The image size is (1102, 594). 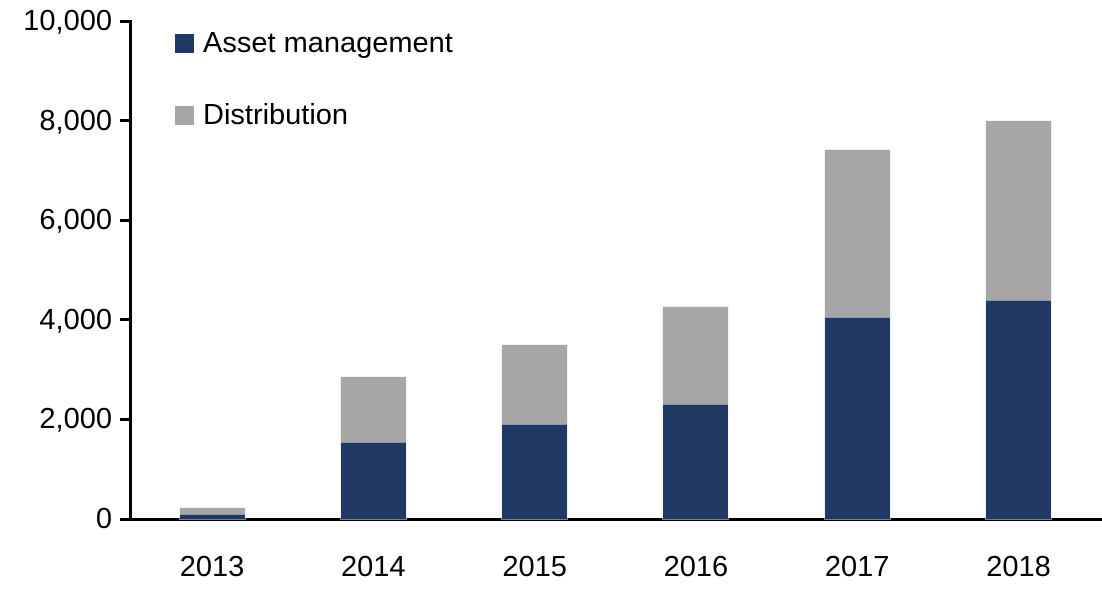 What do you see at coordinates (696, 356) in the screenshot?
I see `bar-segment-distribution-2016` at bounding box center [696, 356].